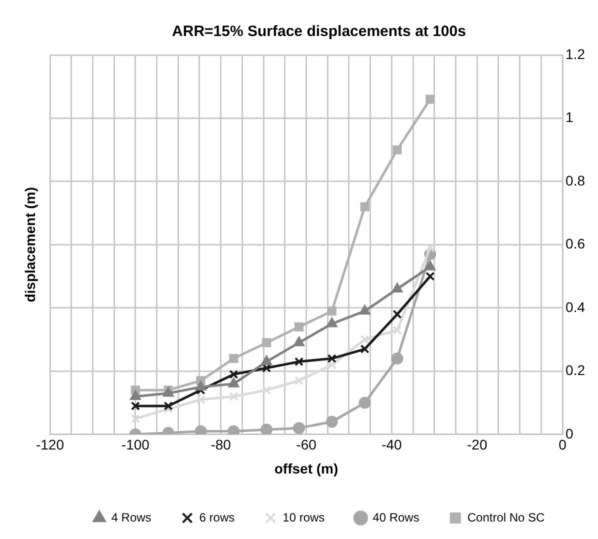 The image size is (598, 539). What do you see at coordinates (306, 444) in the screenshot?
I see `x-tick-label: -60` at bounding box center [306, 444].